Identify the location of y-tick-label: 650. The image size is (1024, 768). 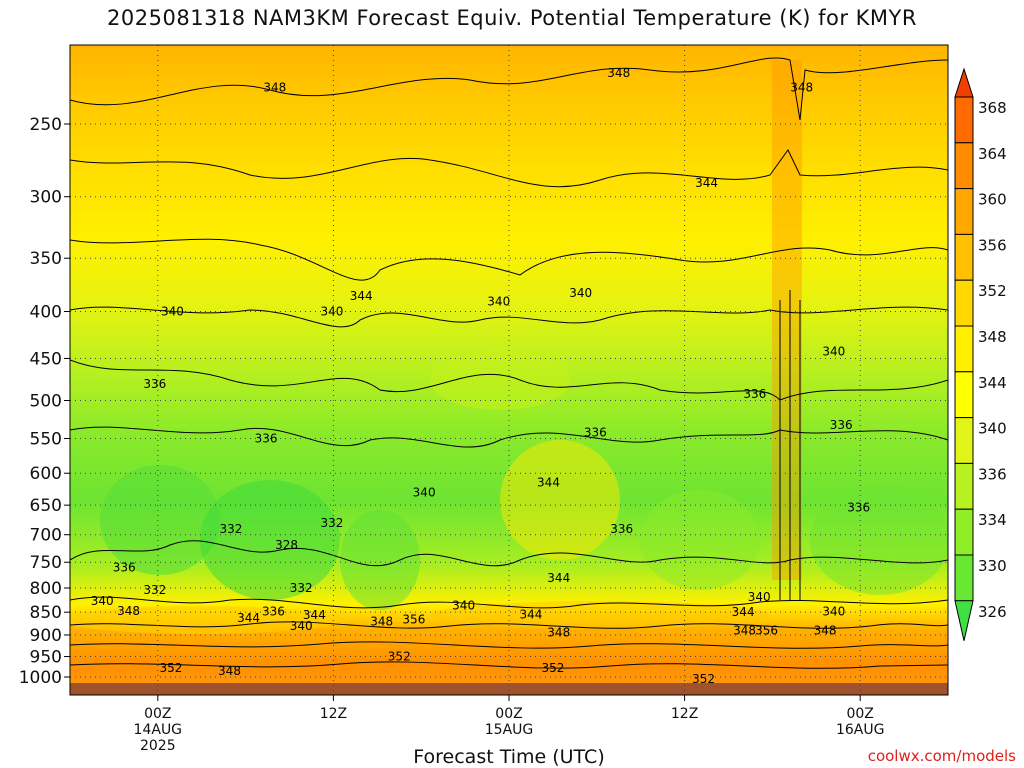
(46, 506).